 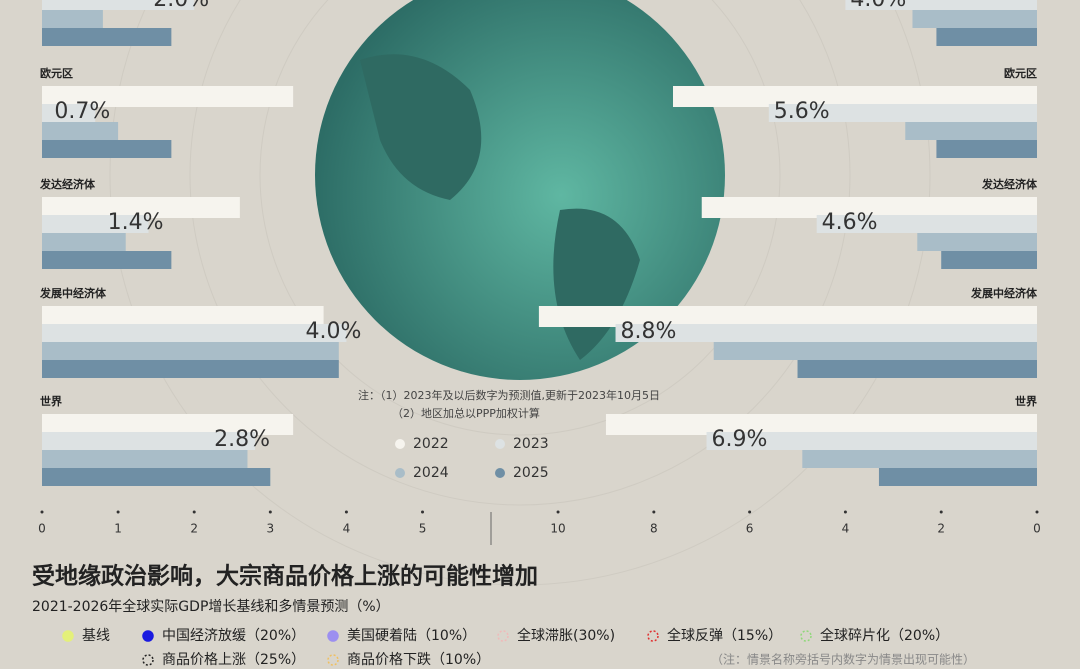 I want to click on footer-note: （注：情景名称旁括号内数字为情景出现可能性）, so click(x=843, y=659).